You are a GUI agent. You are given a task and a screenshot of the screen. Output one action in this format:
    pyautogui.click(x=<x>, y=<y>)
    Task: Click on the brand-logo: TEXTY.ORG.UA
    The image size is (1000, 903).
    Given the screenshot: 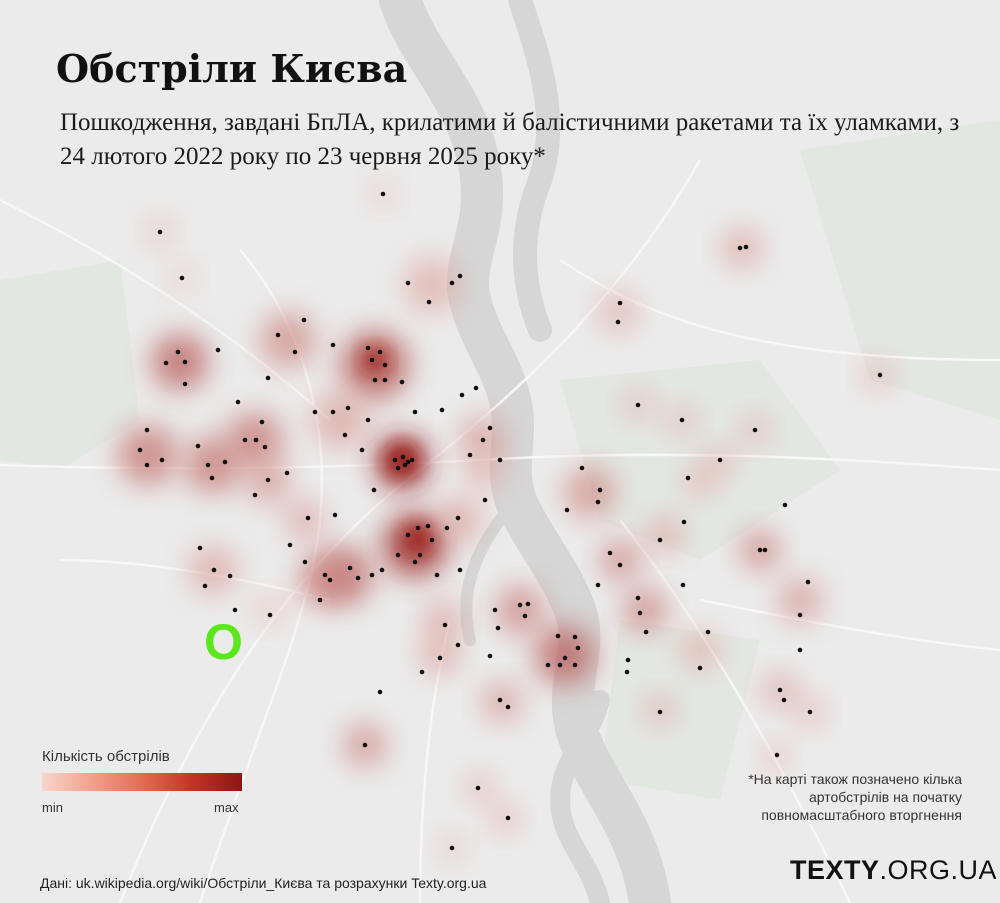 What is the action you would take?
    pyautogui.click(x=893, y=870)
    